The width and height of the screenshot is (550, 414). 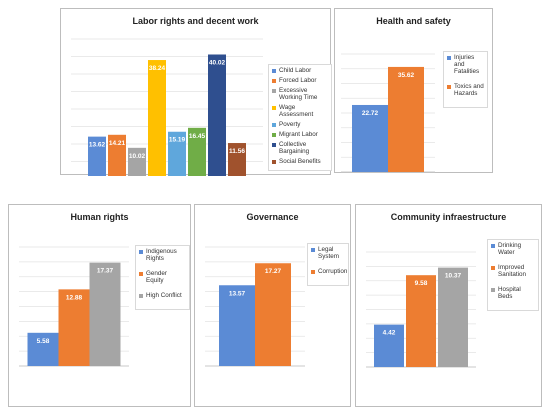 I want to click on legend-item: Poverty, so click(x=300, y=124).